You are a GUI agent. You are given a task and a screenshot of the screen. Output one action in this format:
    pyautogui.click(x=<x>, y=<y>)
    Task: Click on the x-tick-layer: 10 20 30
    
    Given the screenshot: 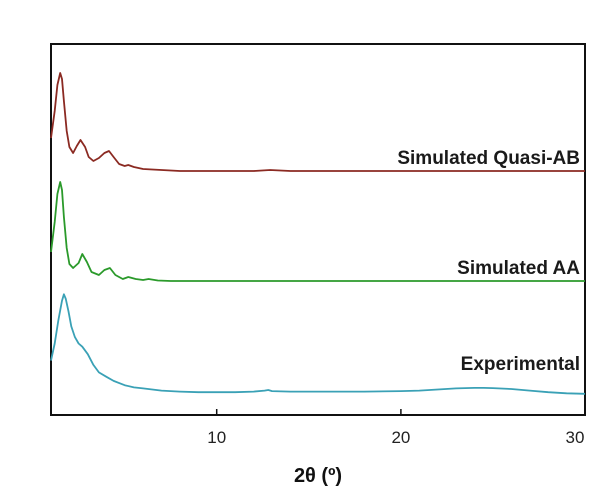 What is the action you would take?
    pyautogui.click(x=396, y=428)
    